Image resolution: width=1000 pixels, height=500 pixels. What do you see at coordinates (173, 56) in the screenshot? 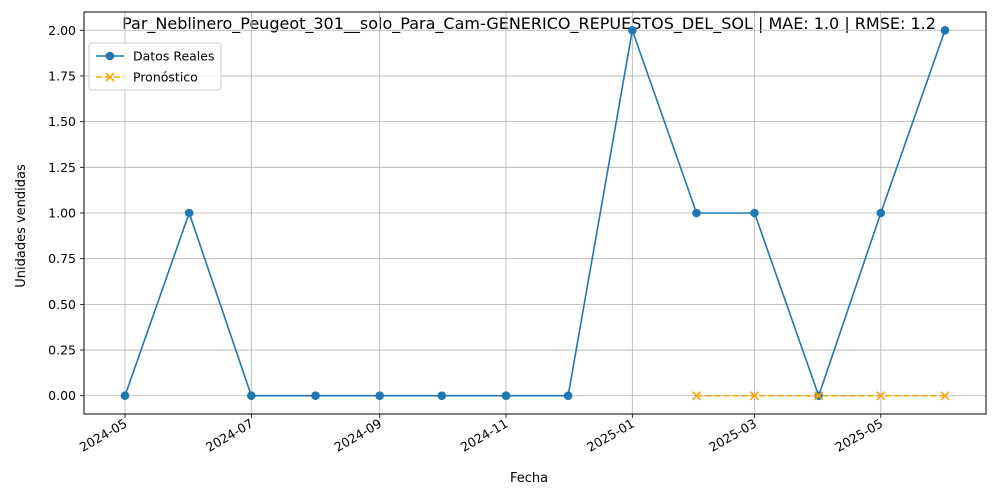
I see `legend-label: Datos Reales` at bounding box center [173, 56].